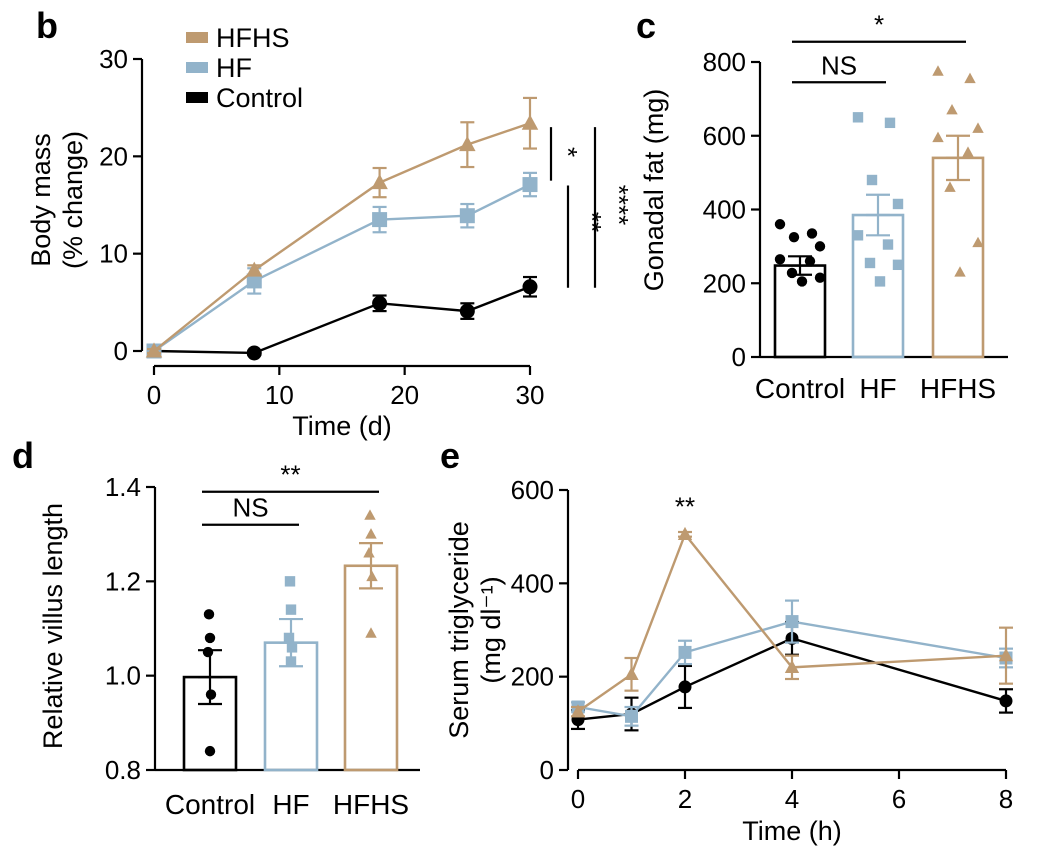 Image resolution: width=1056 pixels, height=854 pixels. Describe the element at coordinates (404, 395) in the screenshot. I see `x-tick-label: 20` at that location.